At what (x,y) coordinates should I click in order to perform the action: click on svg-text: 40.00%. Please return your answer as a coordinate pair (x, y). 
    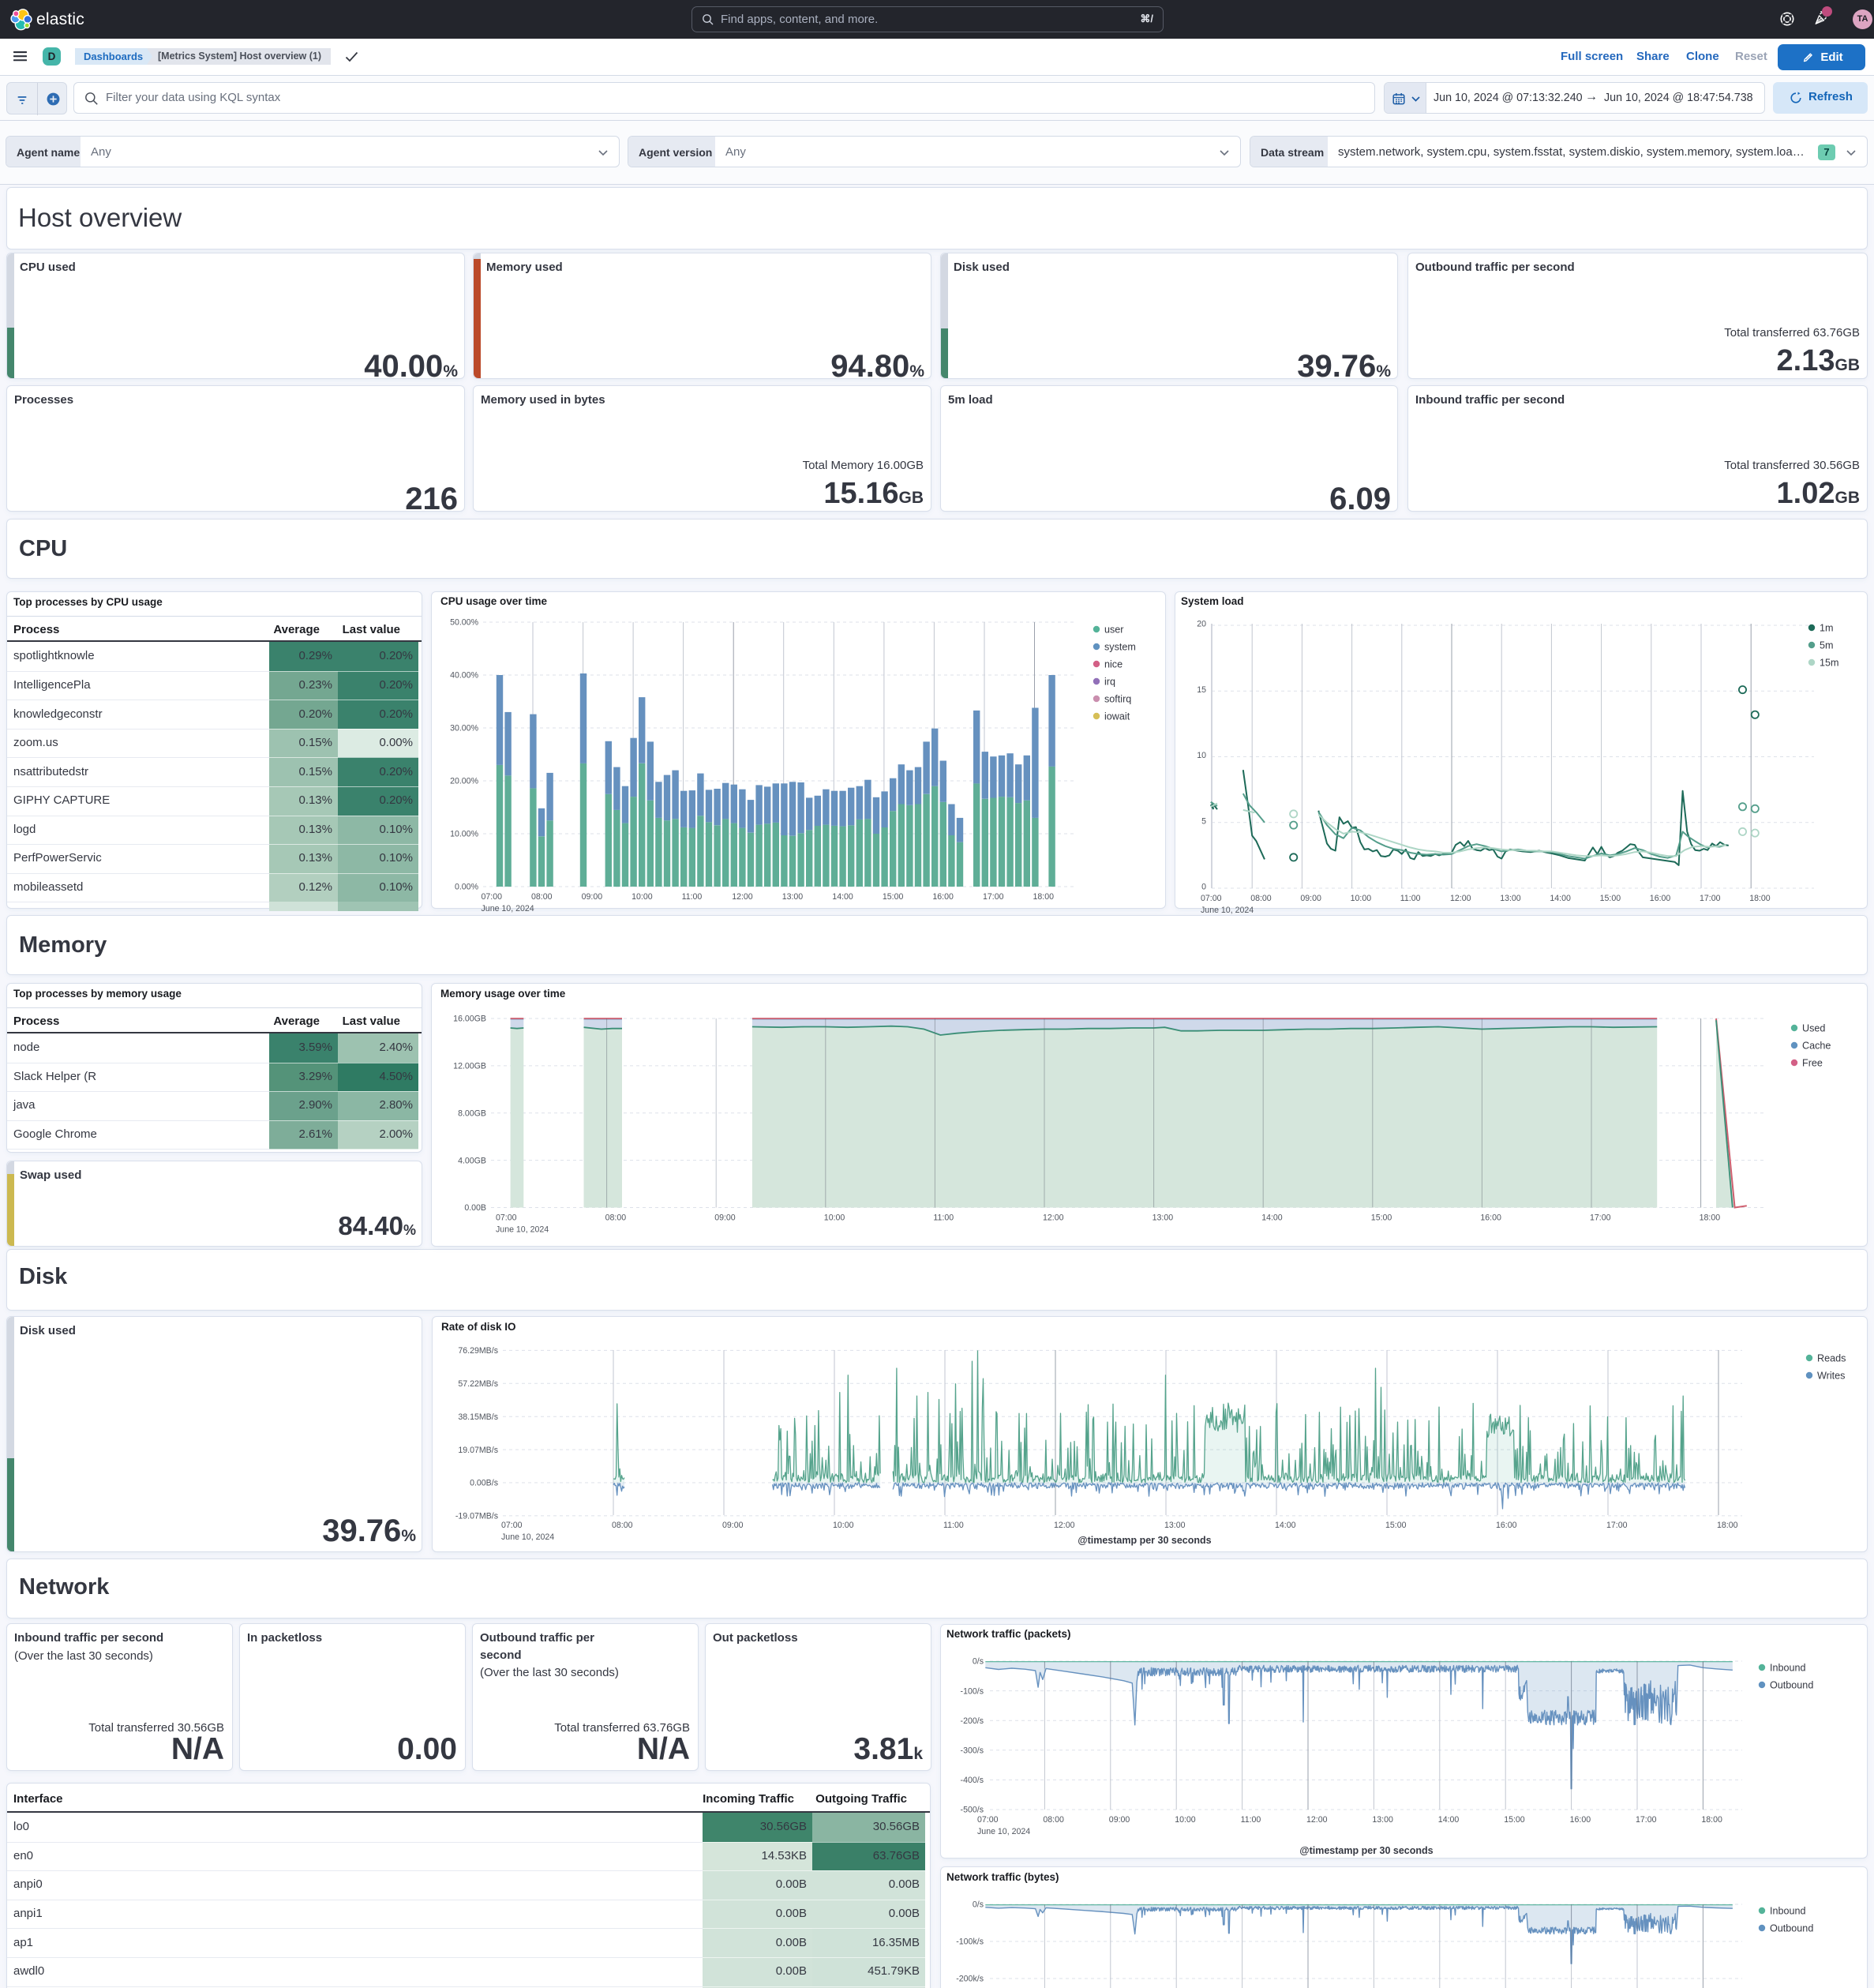
    Looking at the image, I should click on (465, 676).